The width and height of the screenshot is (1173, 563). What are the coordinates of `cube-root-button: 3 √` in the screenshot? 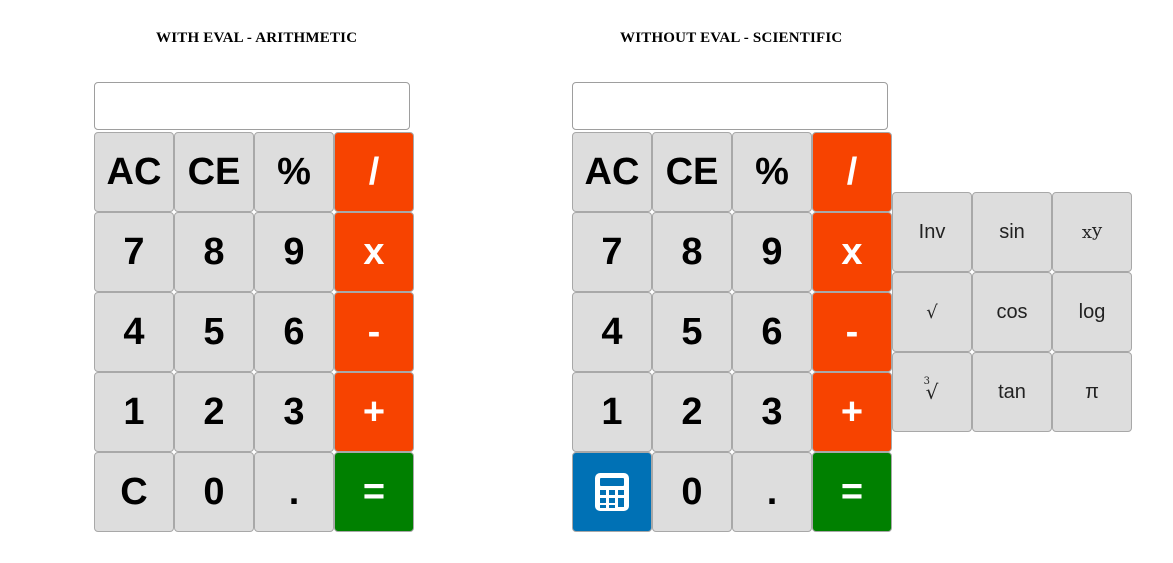 It's located at (932, 392).